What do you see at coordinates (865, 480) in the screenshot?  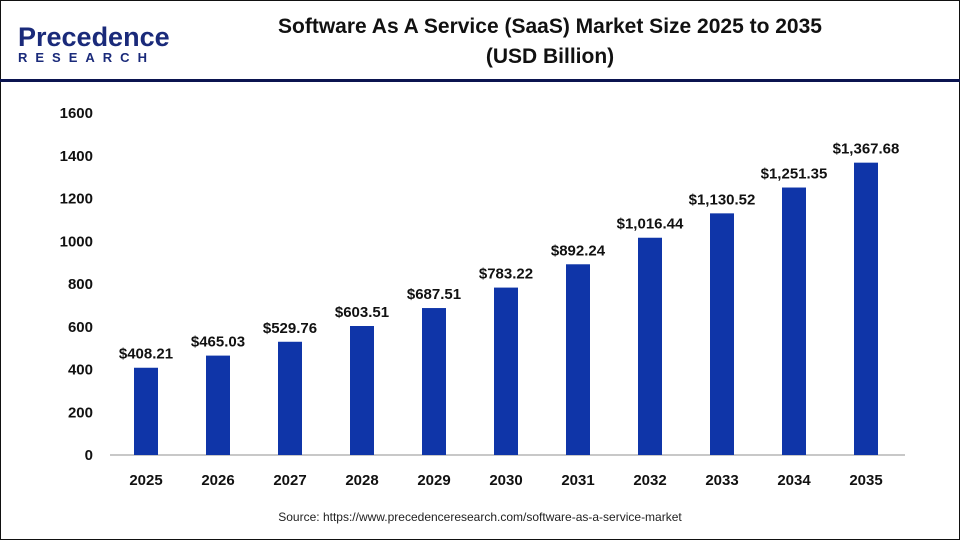 I see `x-tick-label: 2035` at bounding box center [865, 480].